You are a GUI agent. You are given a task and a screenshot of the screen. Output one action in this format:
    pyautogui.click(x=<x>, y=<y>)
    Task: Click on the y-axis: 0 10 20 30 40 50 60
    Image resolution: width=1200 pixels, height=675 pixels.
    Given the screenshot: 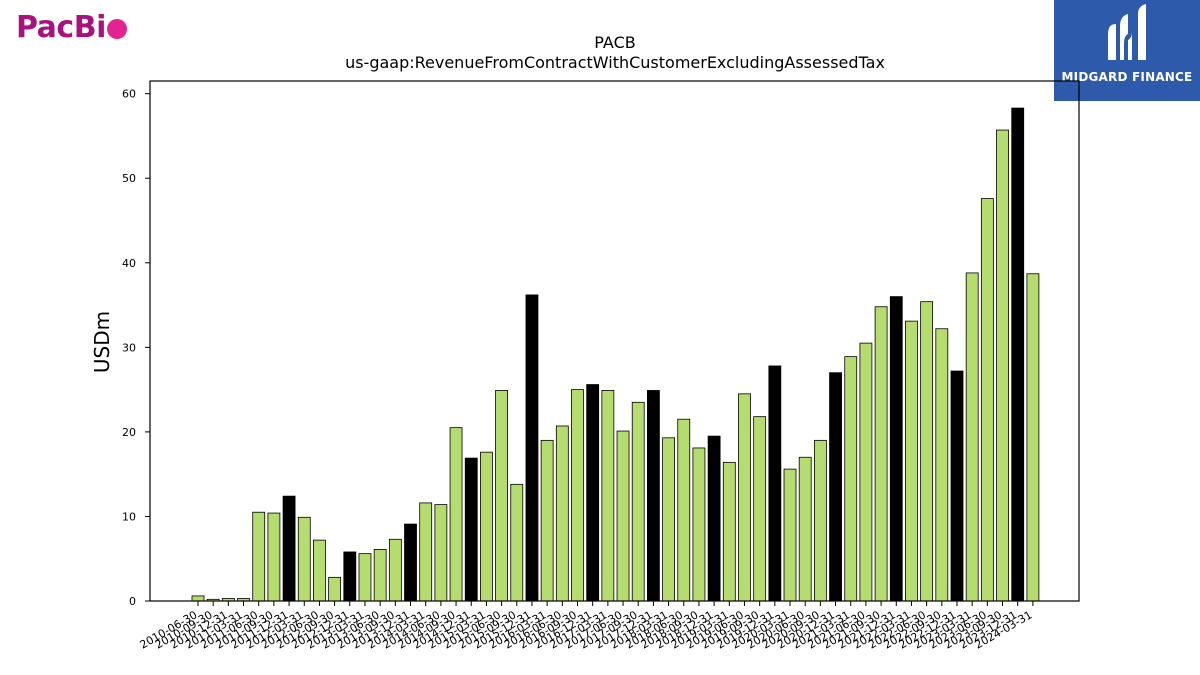 What is the action you would take?
    pyautogui.click(x=136, y=348)
    